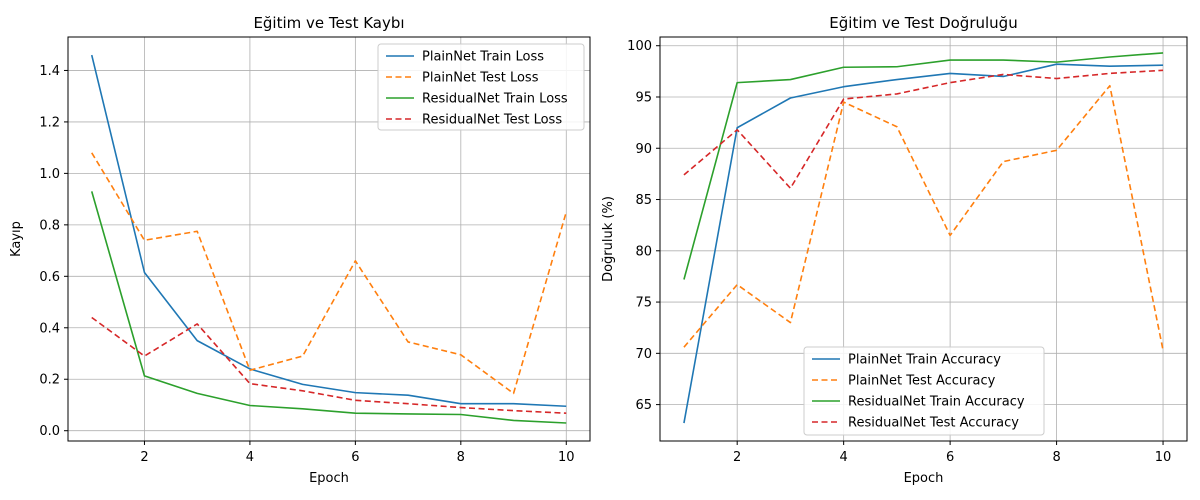 The image size is (1200, 500). I want to click on accuracy-ytick-label: 100, so click(639, 46).